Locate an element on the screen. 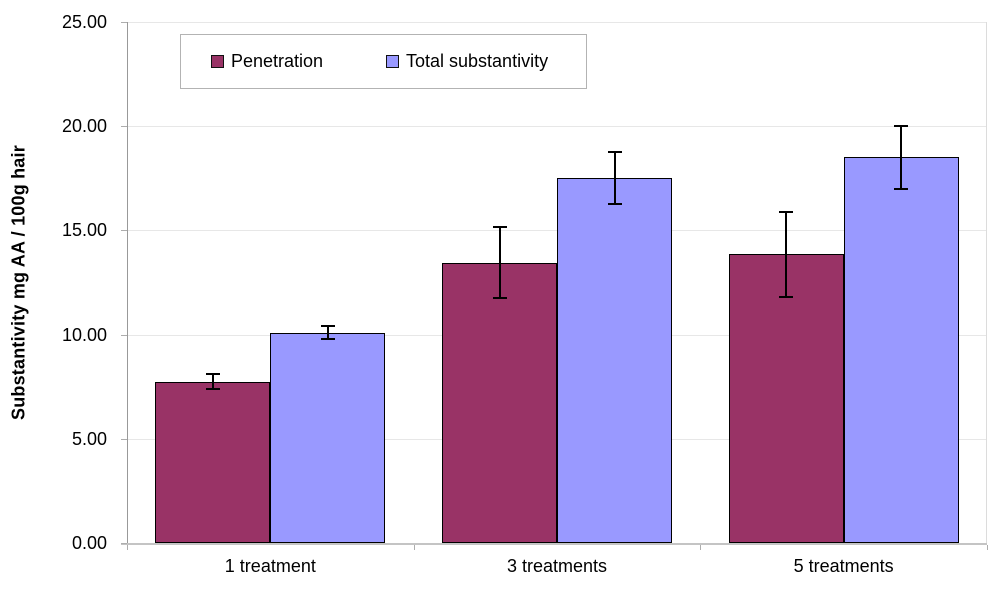 The image size is (1004, 596). penetration-swatch-icon is located at coordinates (217, 61).